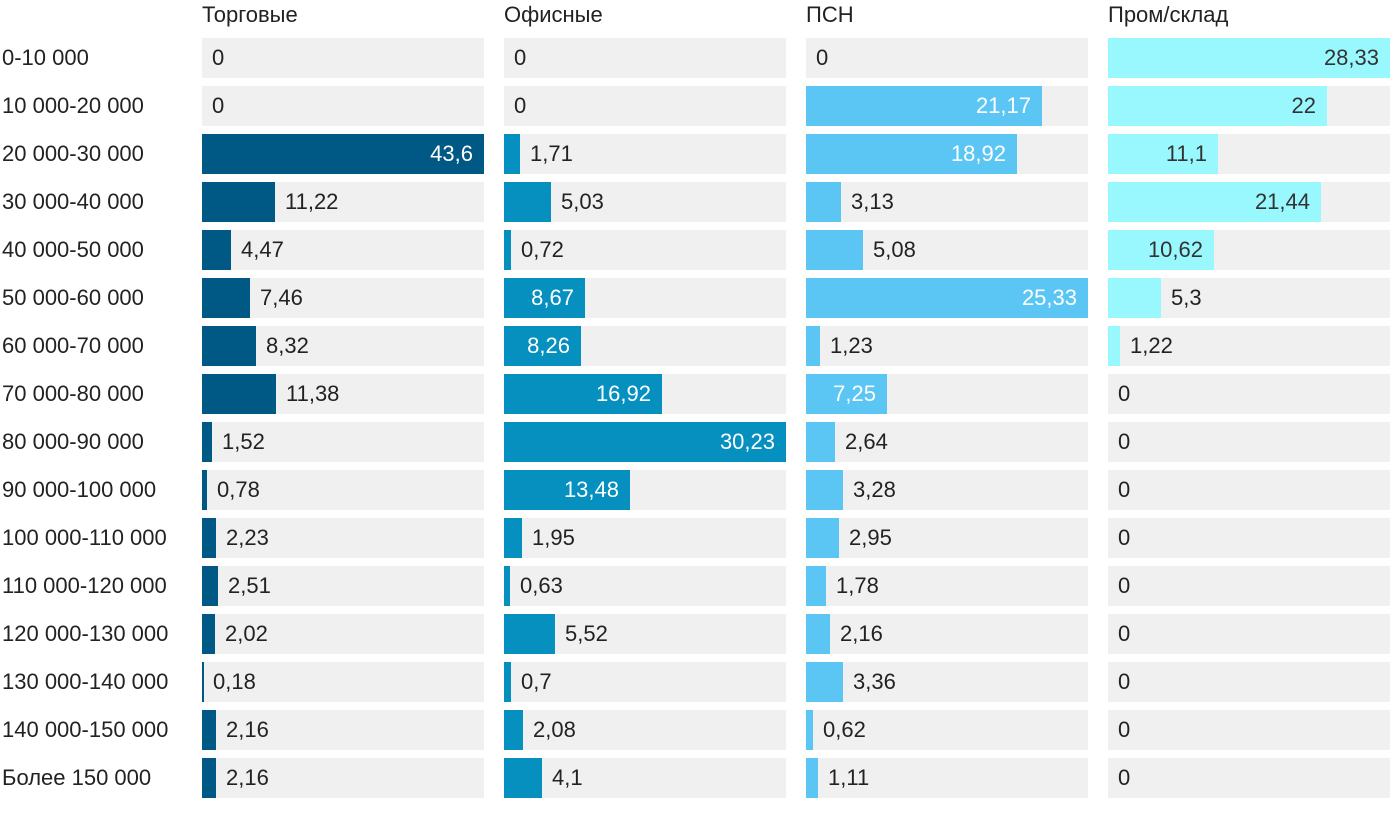 This screenshot has width=1400, height=814. What do you see at coordinates (246, 633) in the screenshot?
I see `data-label: 2,02` at bounding box center [246, 633].